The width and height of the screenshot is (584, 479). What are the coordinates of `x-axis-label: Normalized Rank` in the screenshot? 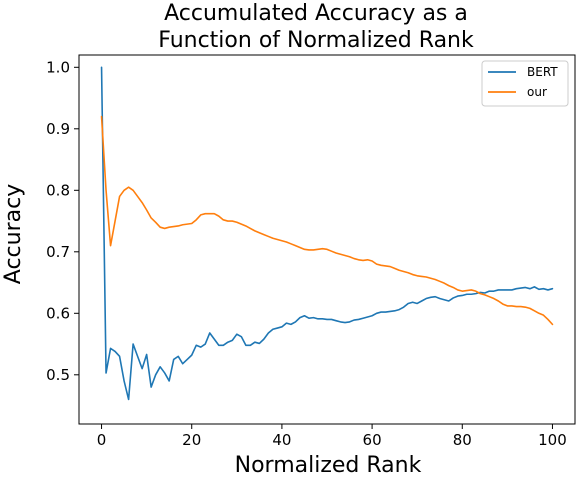 It's located at (328, 464).